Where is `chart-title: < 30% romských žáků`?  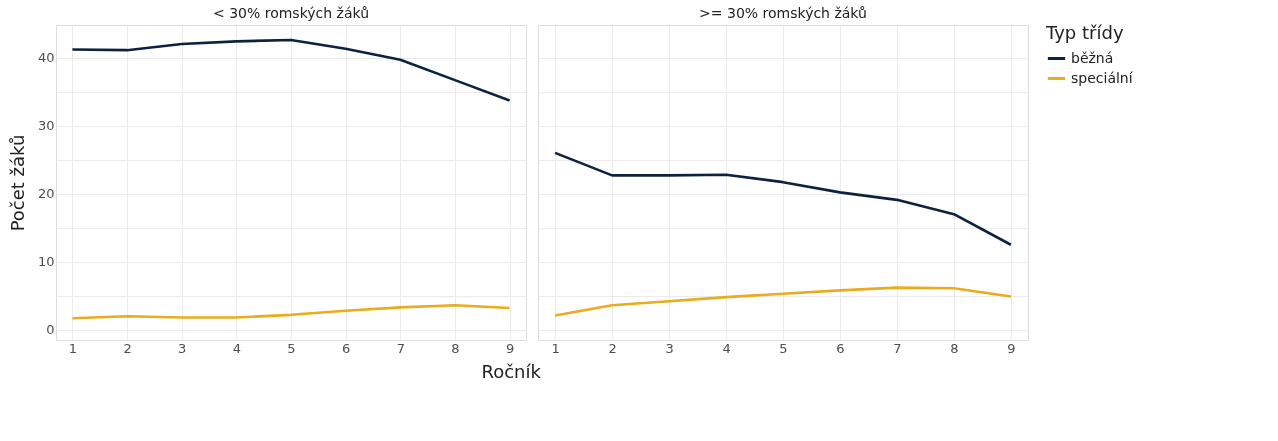 chart-title: < 30% romských žáků is located at coordinates (291, 13).